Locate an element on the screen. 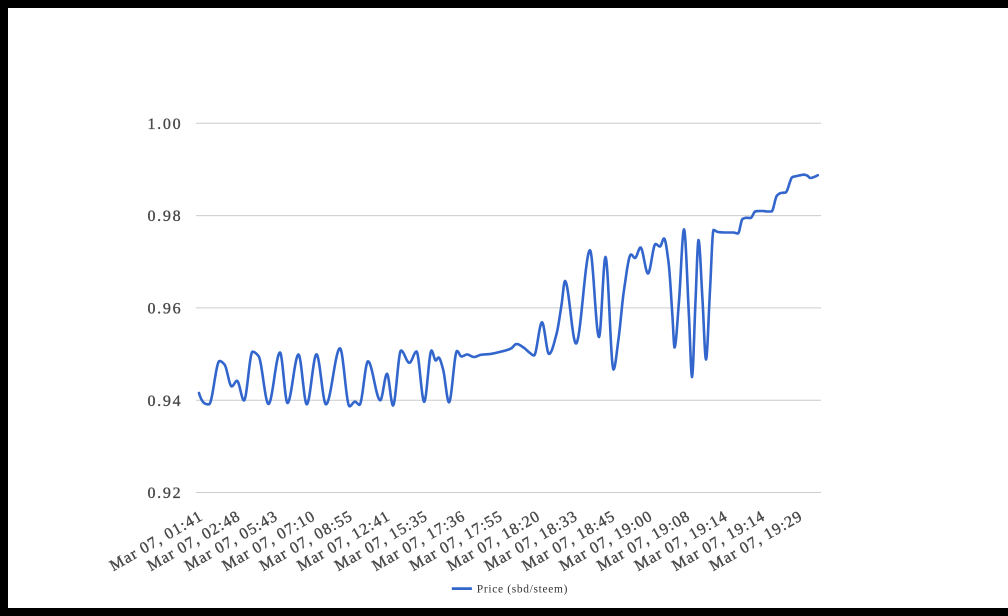  svg-text: 0.94 is located at coordinates (164, 401).